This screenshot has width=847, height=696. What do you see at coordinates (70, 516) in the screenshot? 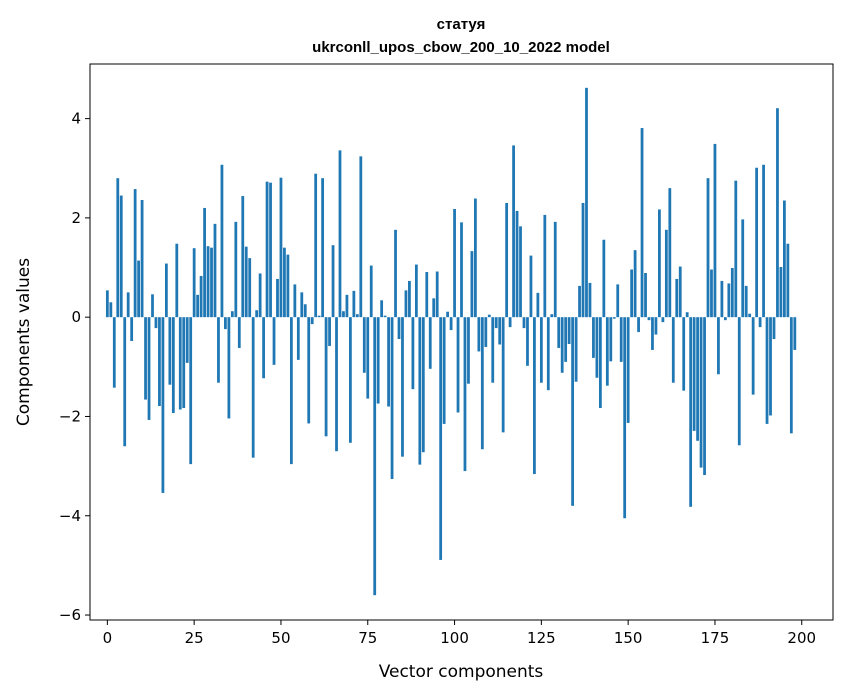
I see `y-tick-label--4: −4` at bounding box center [70, 516].